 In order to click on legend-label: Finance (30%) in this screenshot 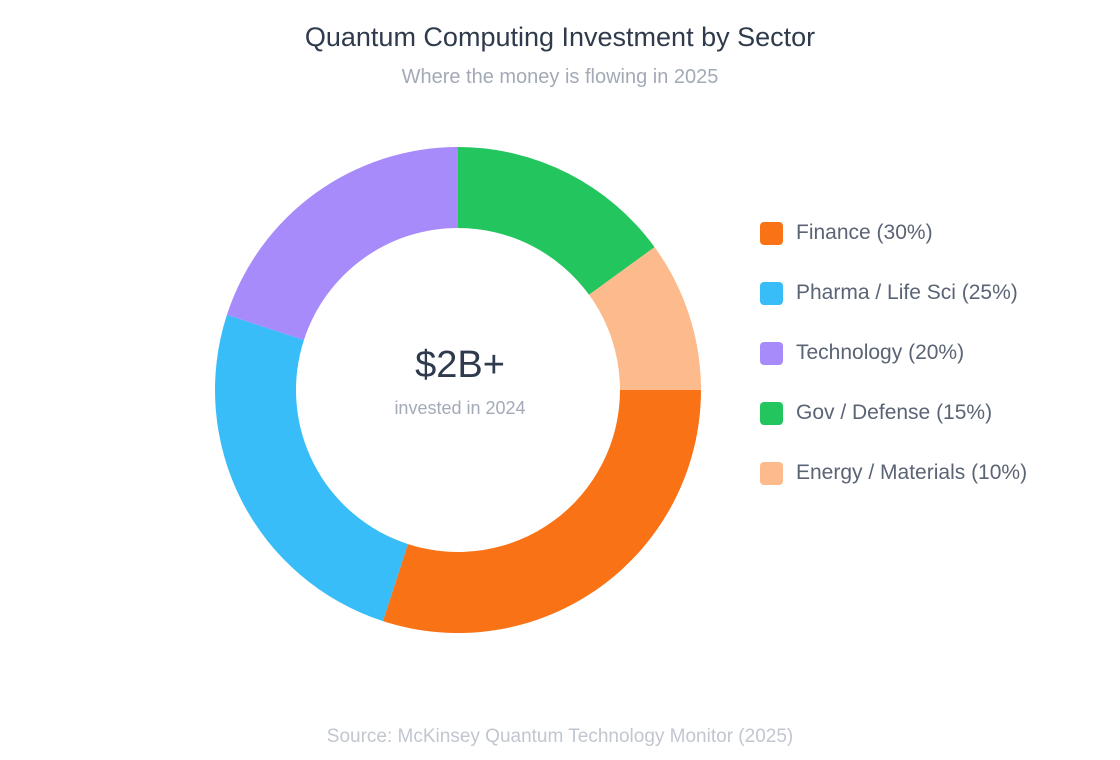, I will do `click(864, 232)`.